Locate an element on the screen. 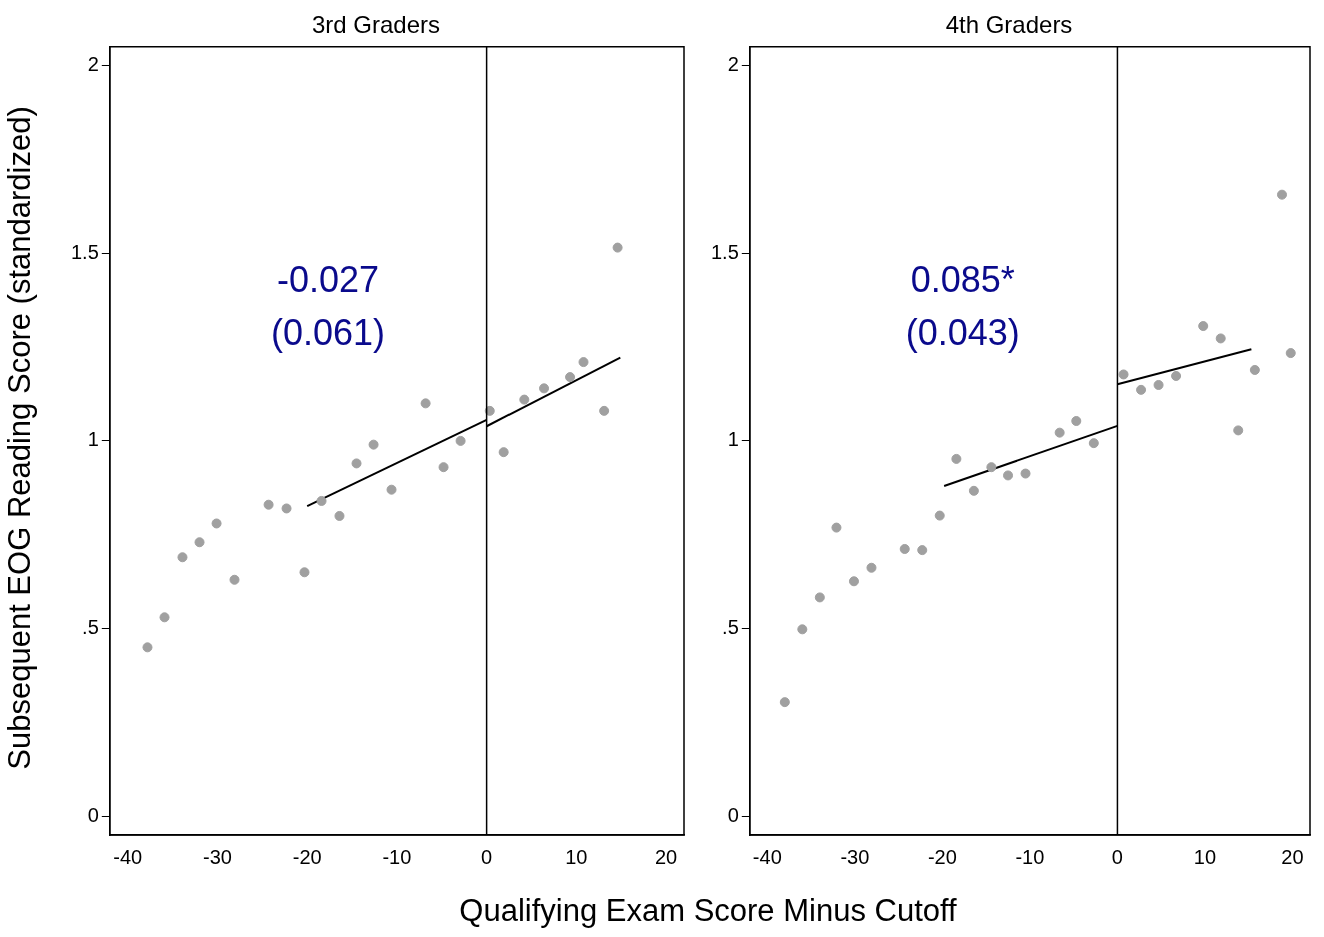  chart-title: 3rd Graders is located at coordinates (376, 25).